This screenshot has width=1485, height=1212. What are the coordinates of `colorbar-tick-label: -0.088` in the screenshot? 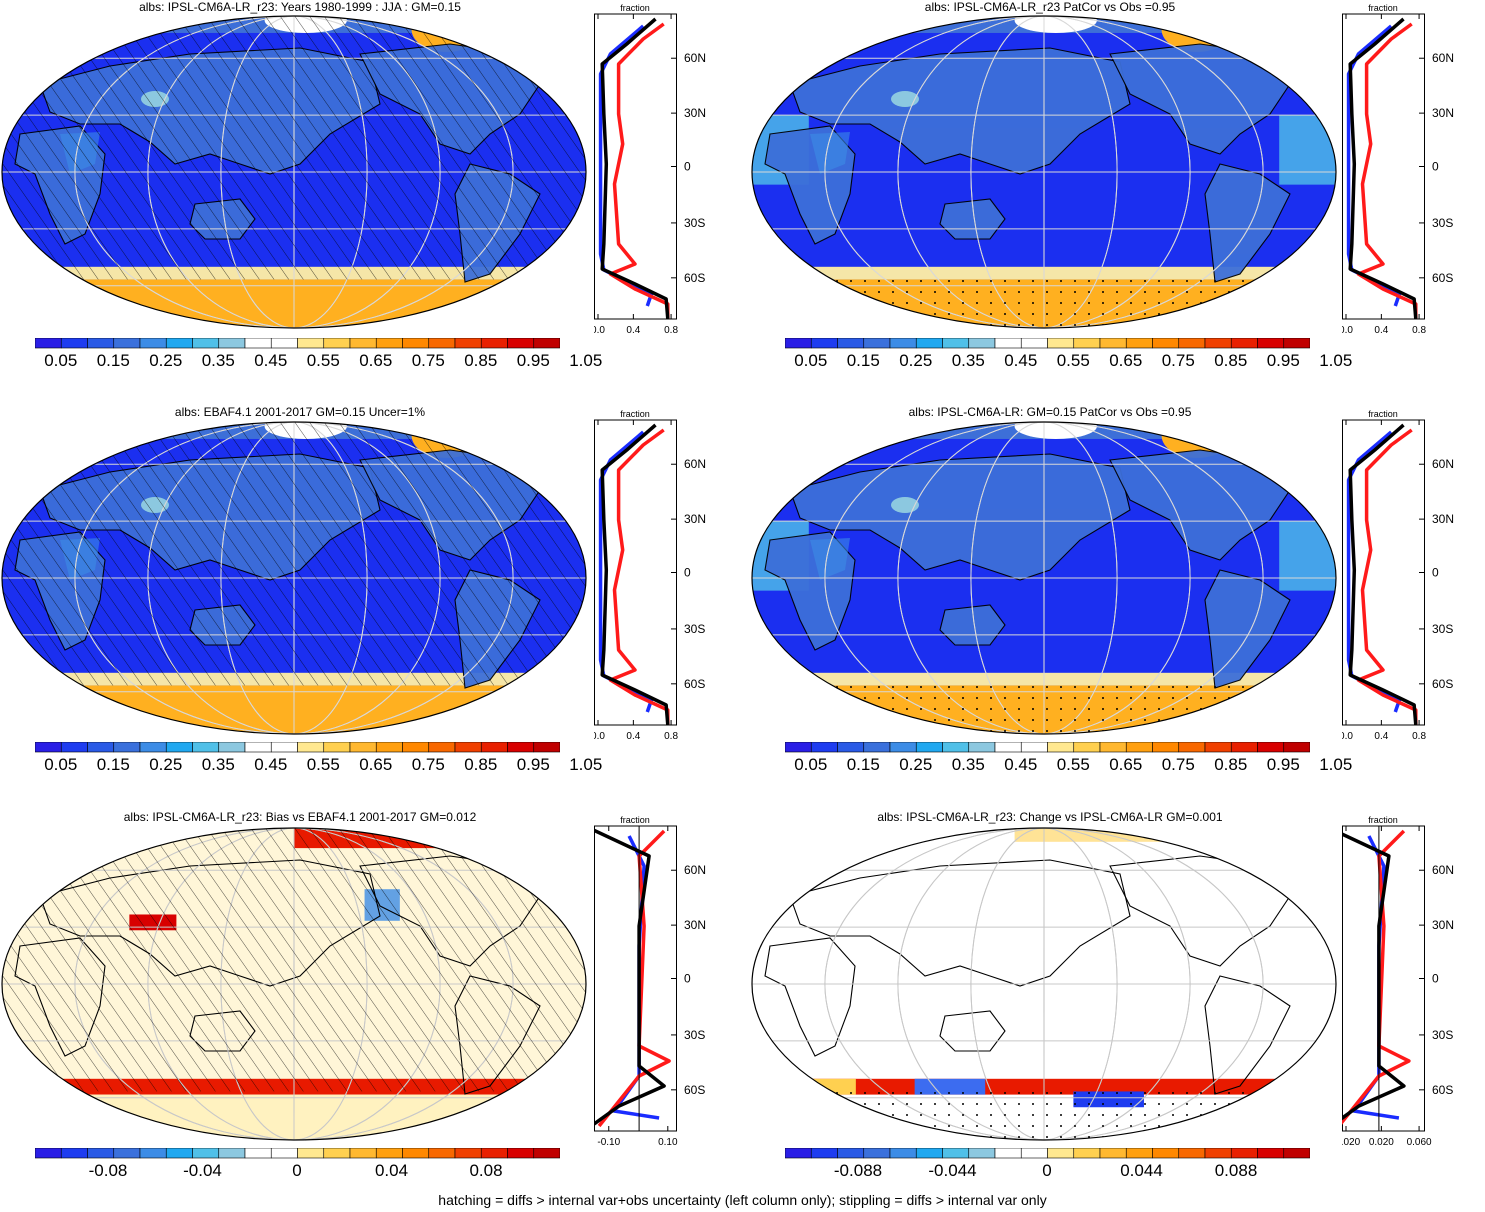 It's located at (858, 1170).